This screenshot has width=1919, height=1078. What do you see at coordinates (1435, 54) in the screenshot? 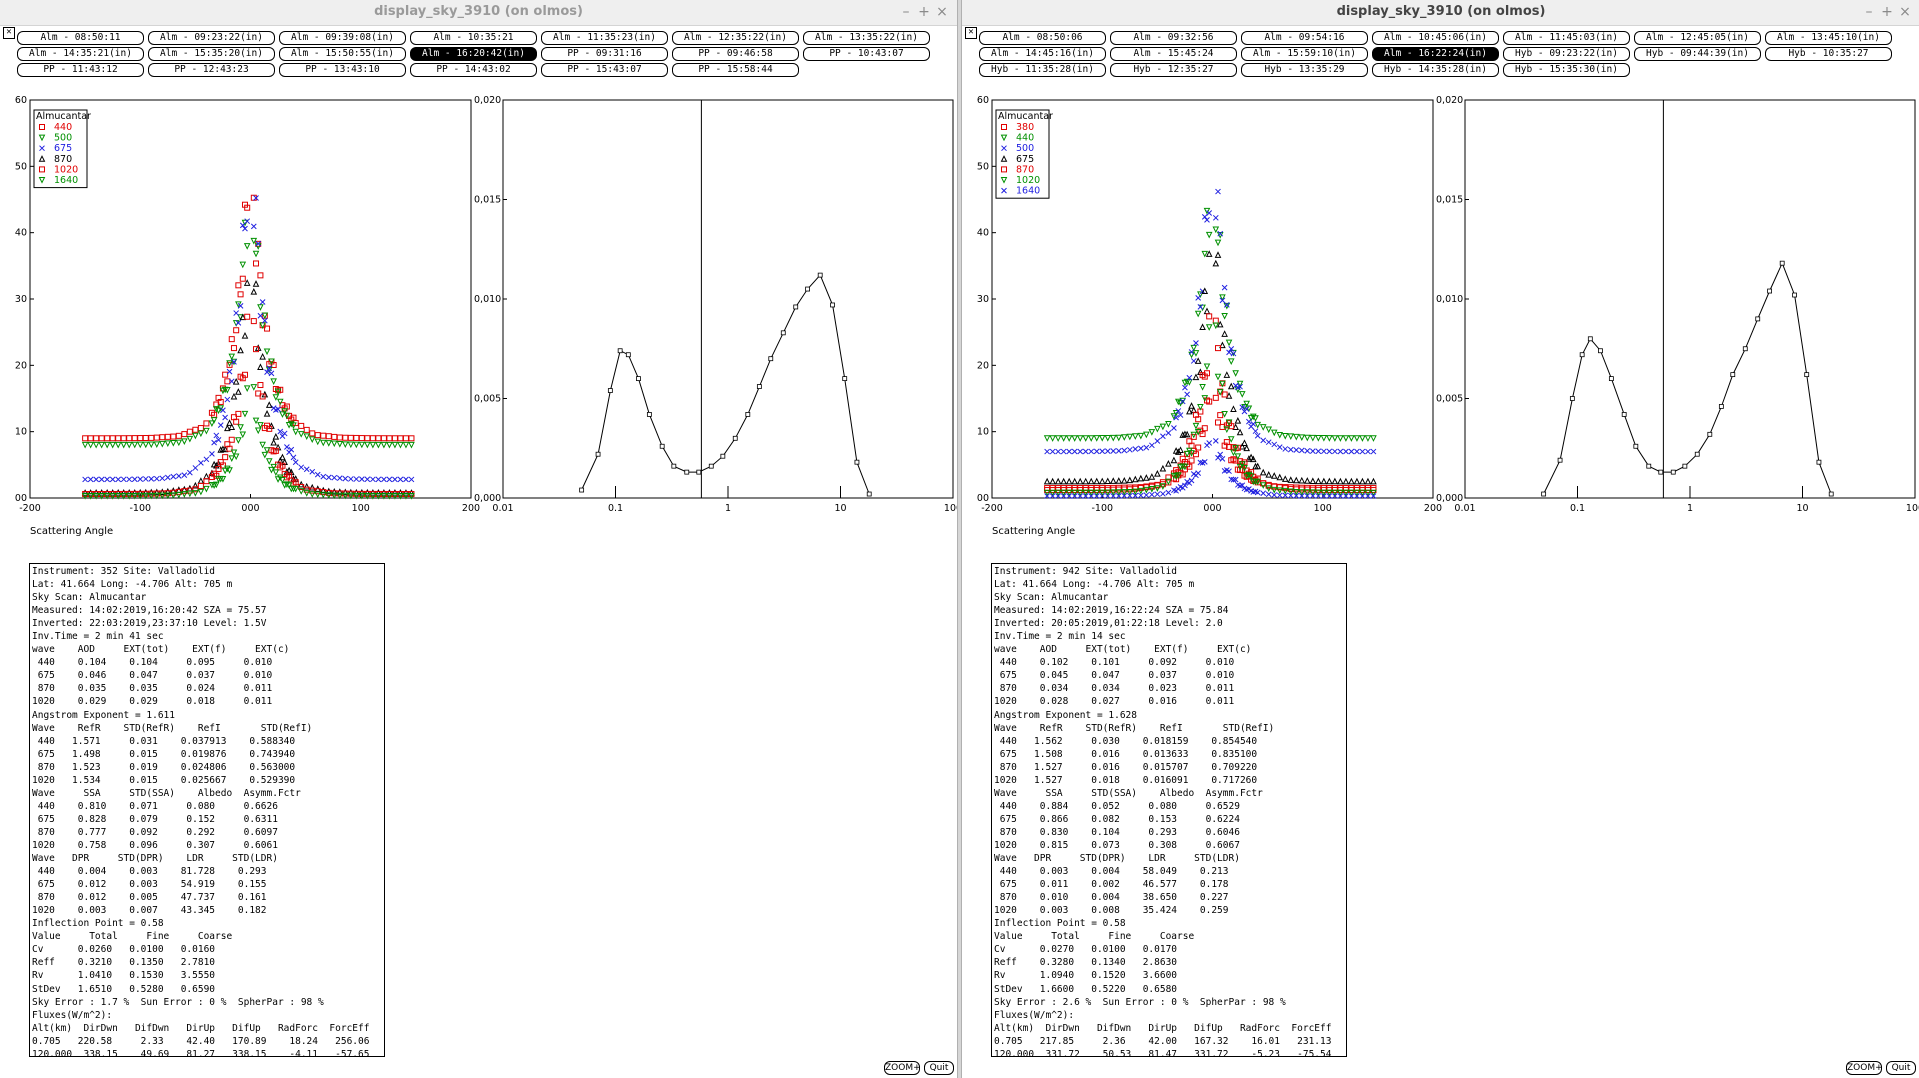
I see `scan-button: Alm - 16:22:24(in)` at bounding box center [1435, 54].